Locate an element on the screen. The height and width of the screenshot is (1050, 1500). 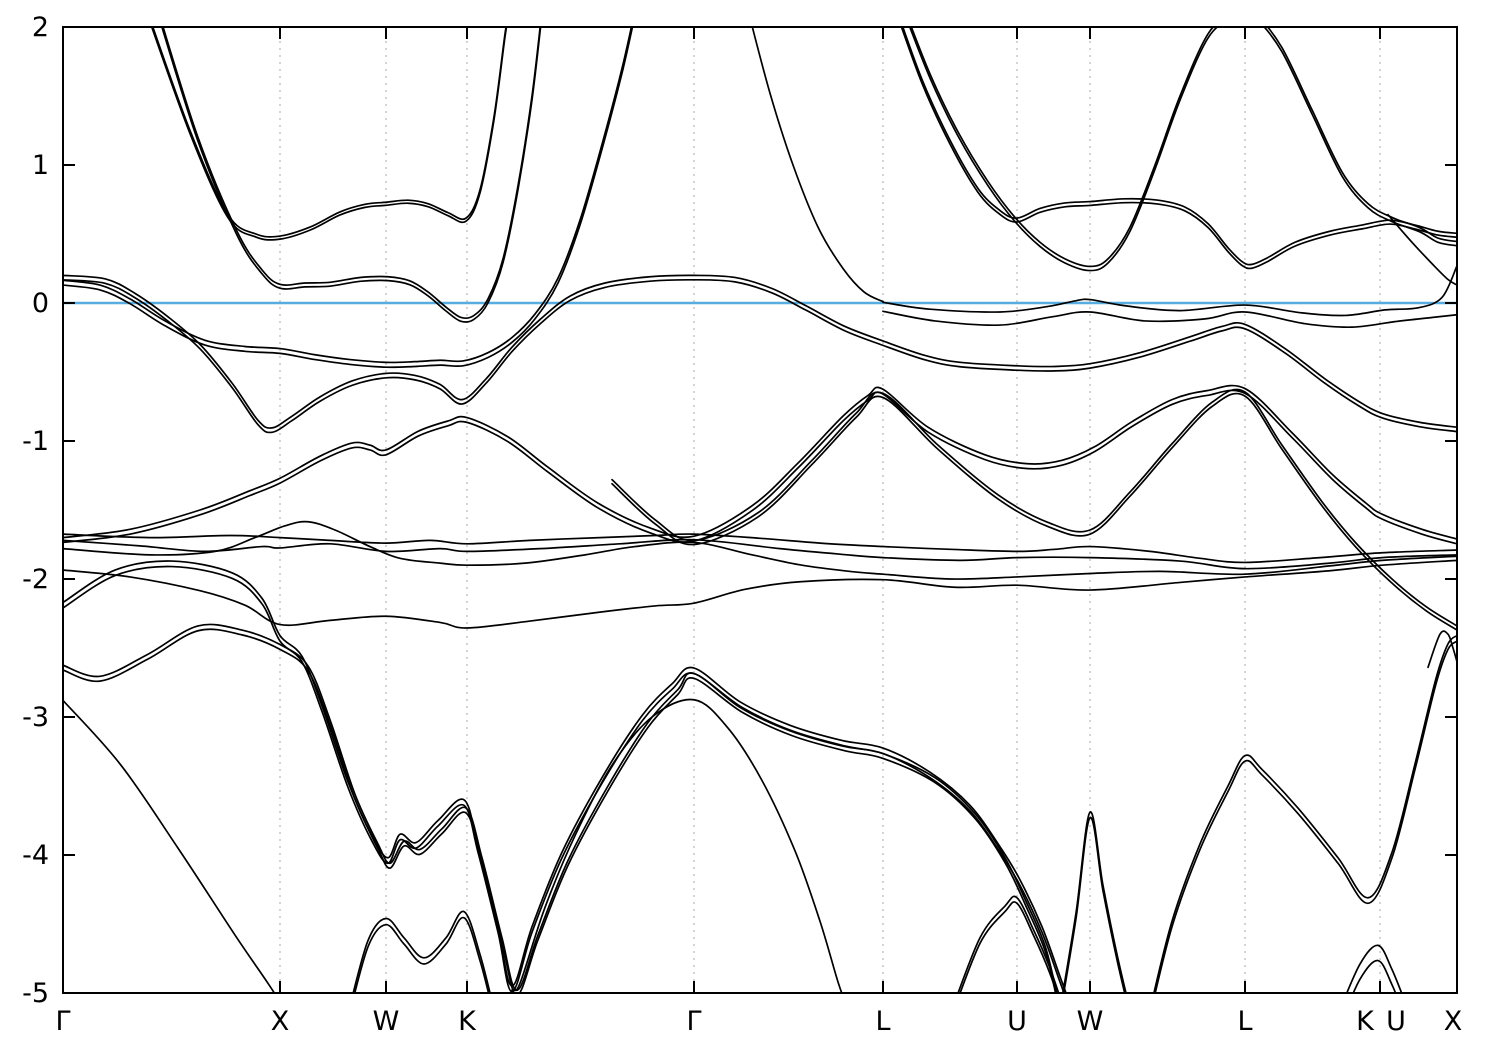
band-deep-band-gamma2 is located at coordinates (676, 846).